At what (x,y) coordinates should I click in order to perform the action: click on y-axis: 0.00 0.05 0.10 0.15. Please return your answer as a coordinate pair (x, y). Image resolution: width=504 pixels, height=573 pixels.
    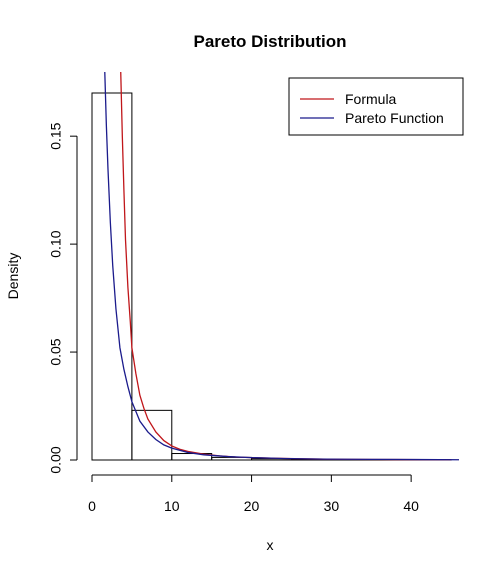
    Looking at the image, I should click on (63, 298).